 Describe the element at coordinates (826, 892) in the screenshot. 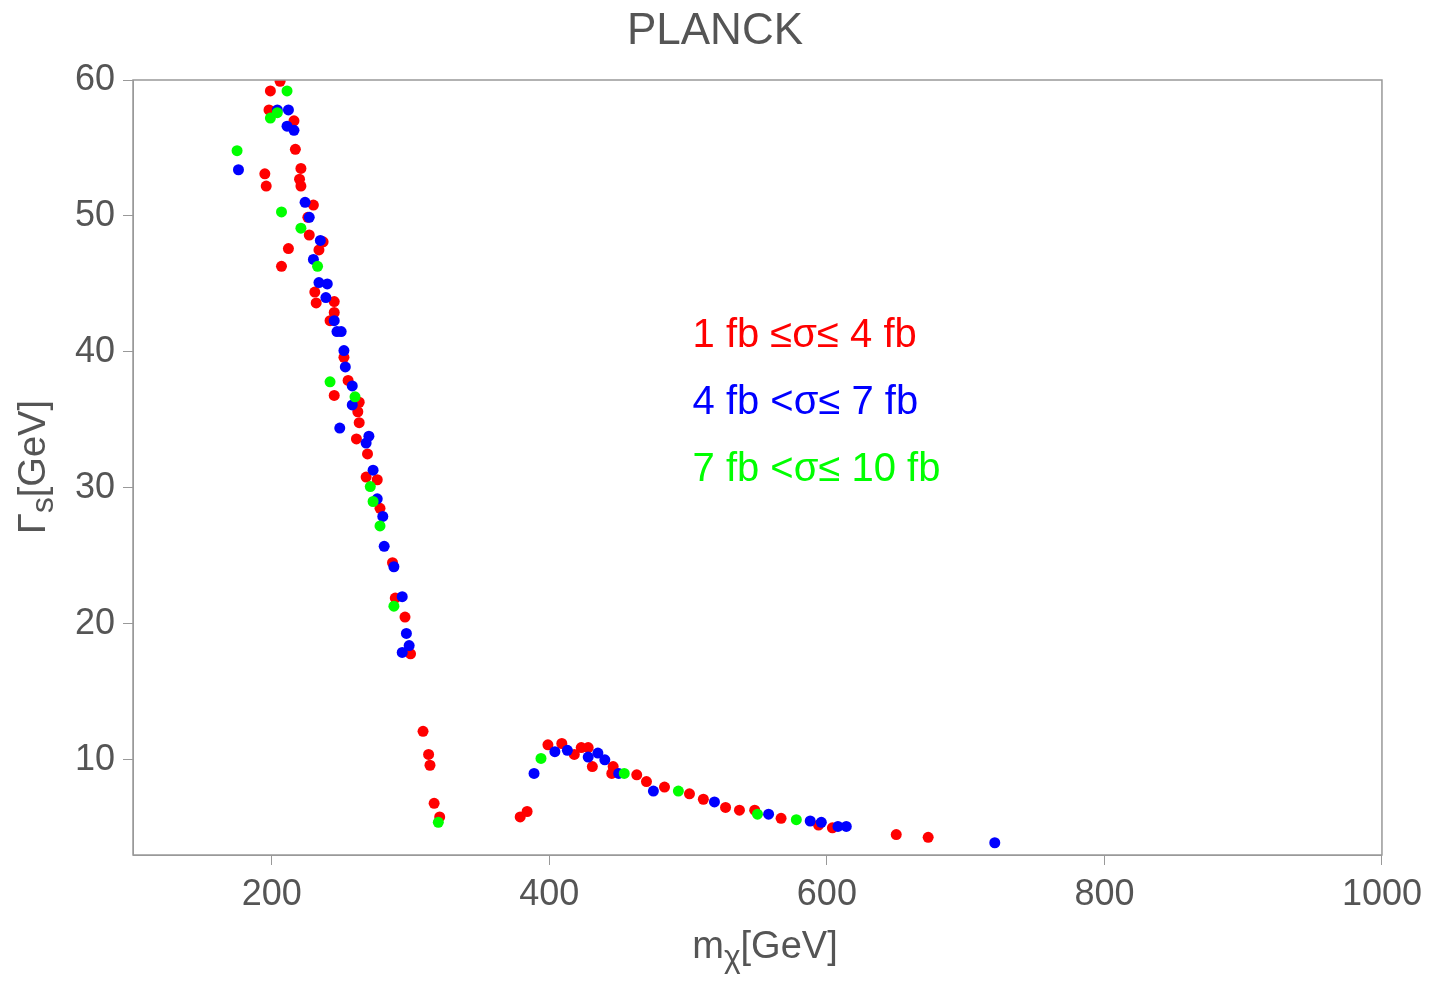

I see `x-tick-label: 600` at that location.